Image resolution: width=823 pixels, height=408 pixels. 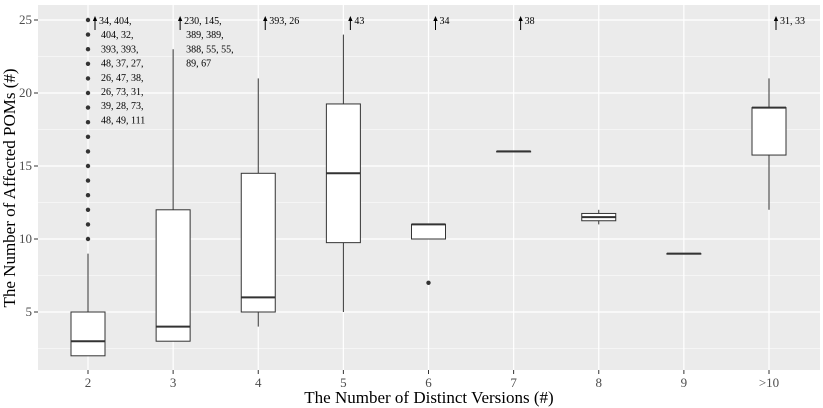 What do you see at coordinates (203, 21) in the screenshot?
I see `annotation-text-line: 230, 145,` at bounding box center [203, 21].